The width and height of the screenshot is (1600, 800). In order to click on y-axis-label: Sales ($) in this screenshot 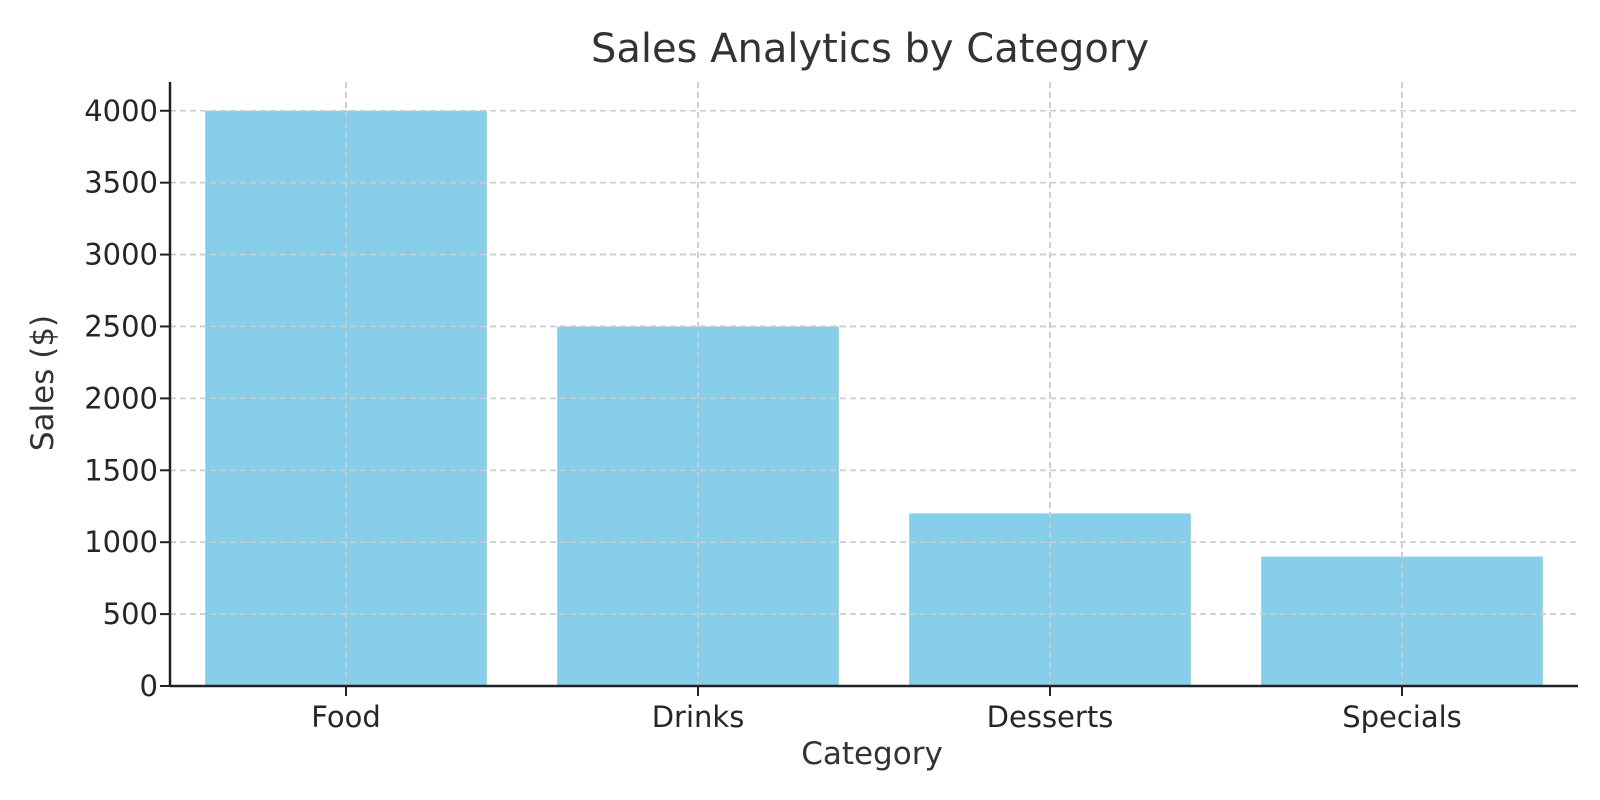, I will do `click(43, 383)`.